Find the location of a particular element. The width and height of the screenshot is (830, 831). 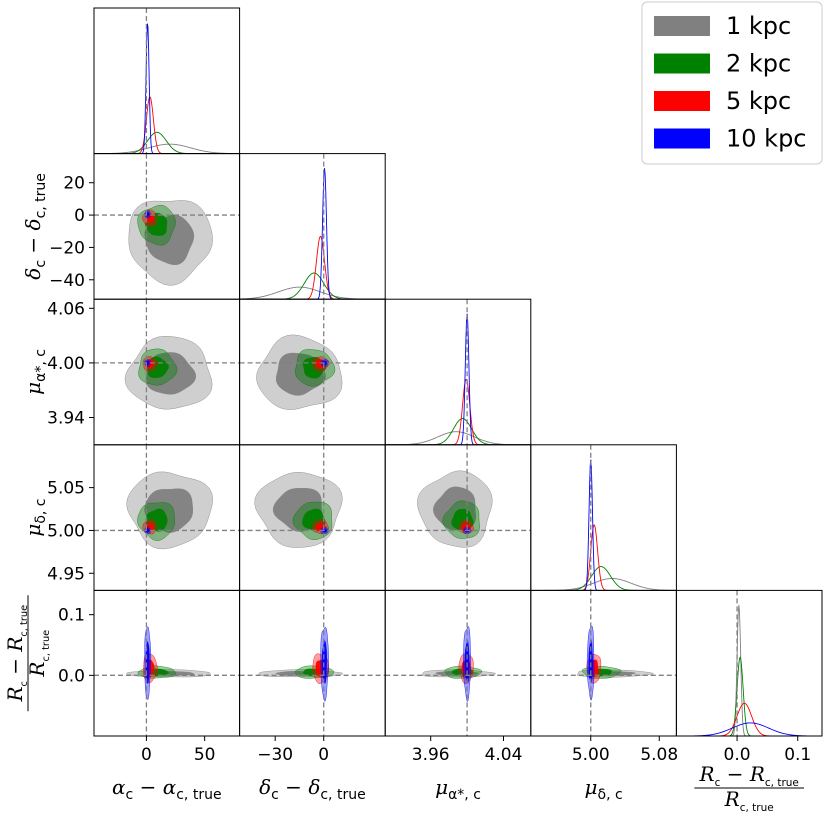

legend-swatch-10-kpc is located at coordinates (682, 138).